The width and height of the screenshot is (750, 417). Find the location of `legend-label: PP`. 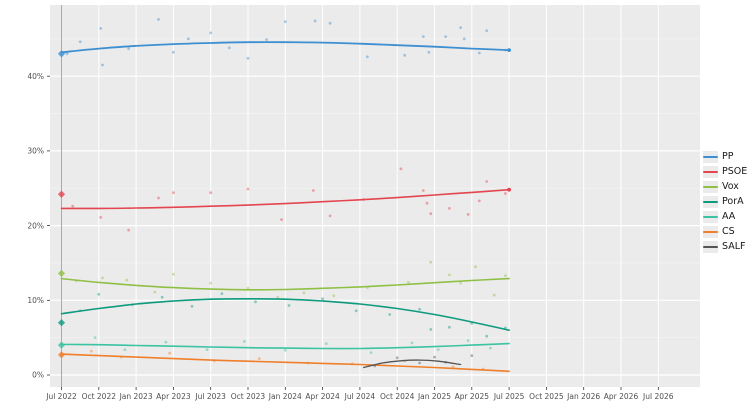

legend-label: PP is located at coordinates (728, 156).